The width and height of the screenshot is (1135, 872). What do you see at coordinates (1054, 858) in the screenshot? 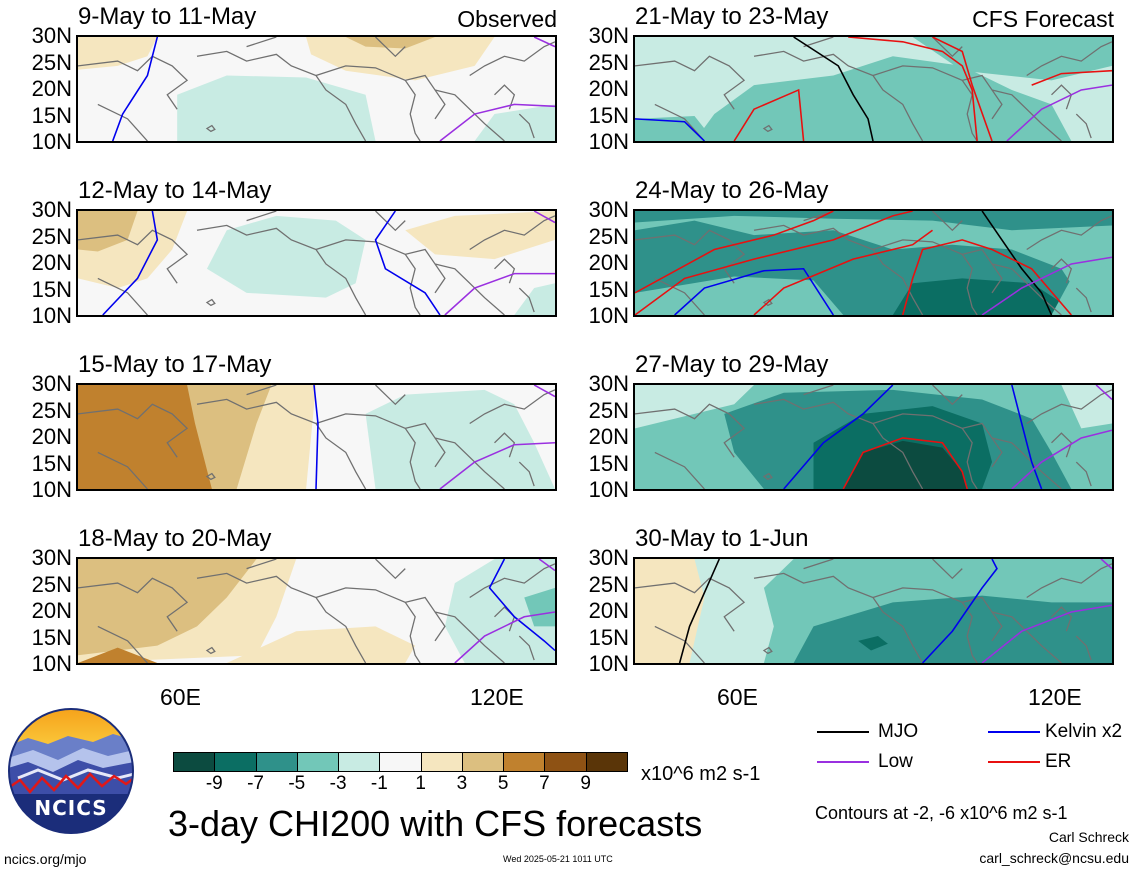
I see `email-link: carl_schreck@ncsu.edu` at bounding box center [1054, 858].